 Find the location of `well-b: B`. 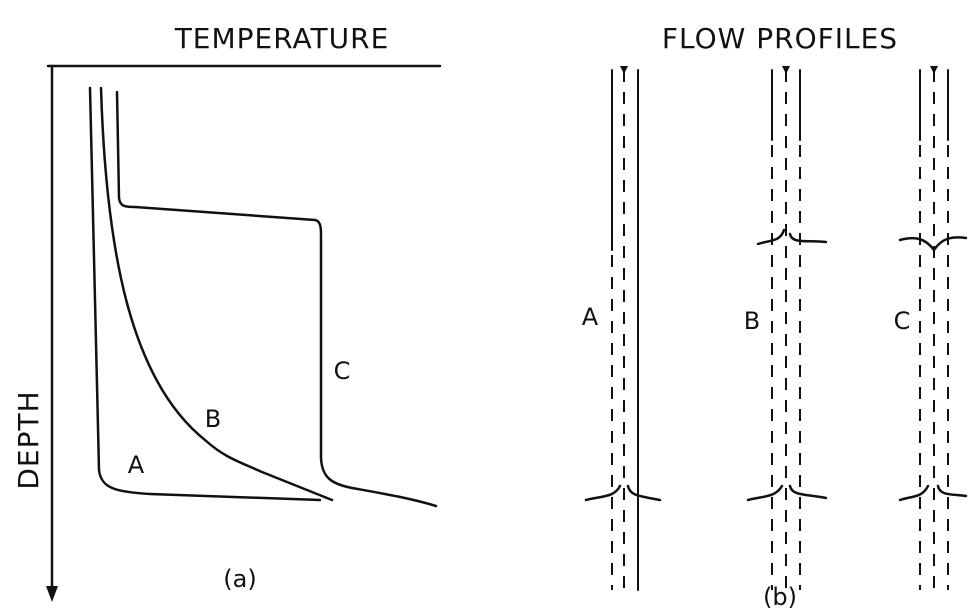

well-b: B is located at coordinates (786, 328).